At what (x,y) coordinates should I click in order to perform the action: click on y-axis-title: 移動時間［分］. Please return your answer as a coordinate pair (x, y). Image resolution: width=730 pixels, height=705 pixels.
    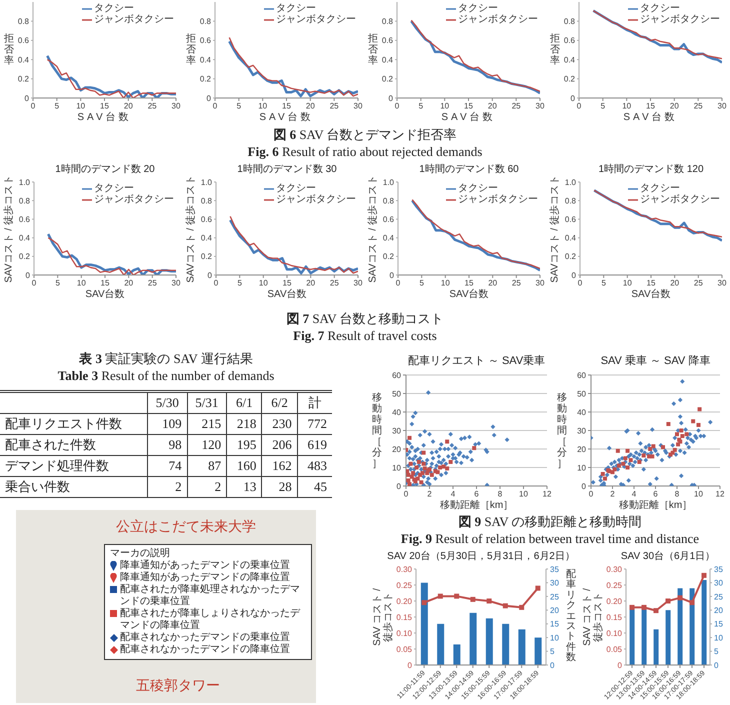
    Looking at the image, I should click on (377, 430).